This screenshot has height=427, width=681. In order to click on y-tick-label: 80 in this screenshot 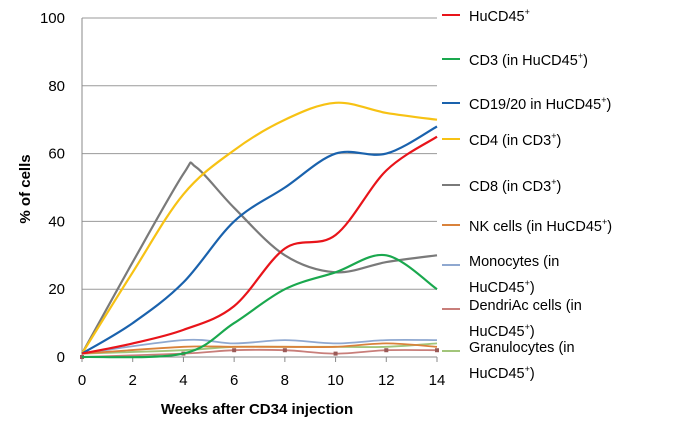, I will do `click(56, 86)`.